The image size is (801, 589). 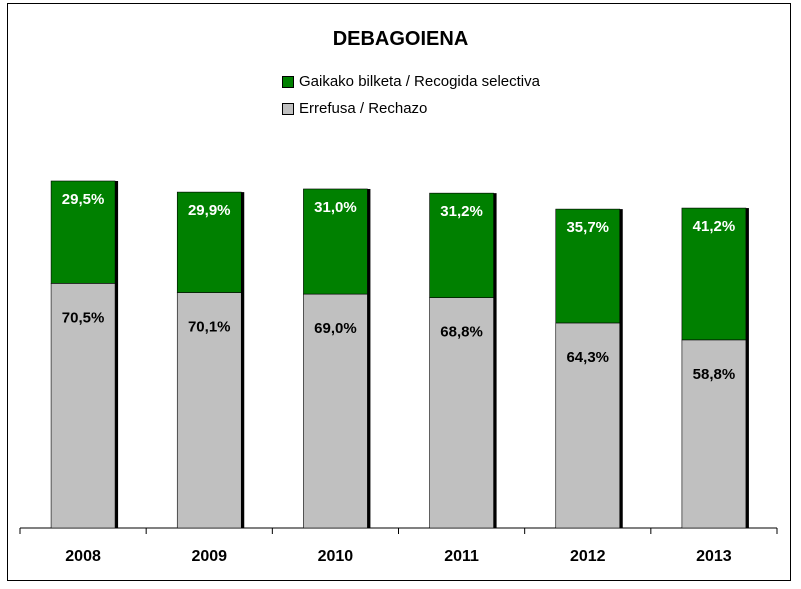 What do you see at coordinates (419, 81) in the screenshot?
I see `legend-label: Gaikako bilketa / Recogida selectiva` at bounding box center [419, 81].